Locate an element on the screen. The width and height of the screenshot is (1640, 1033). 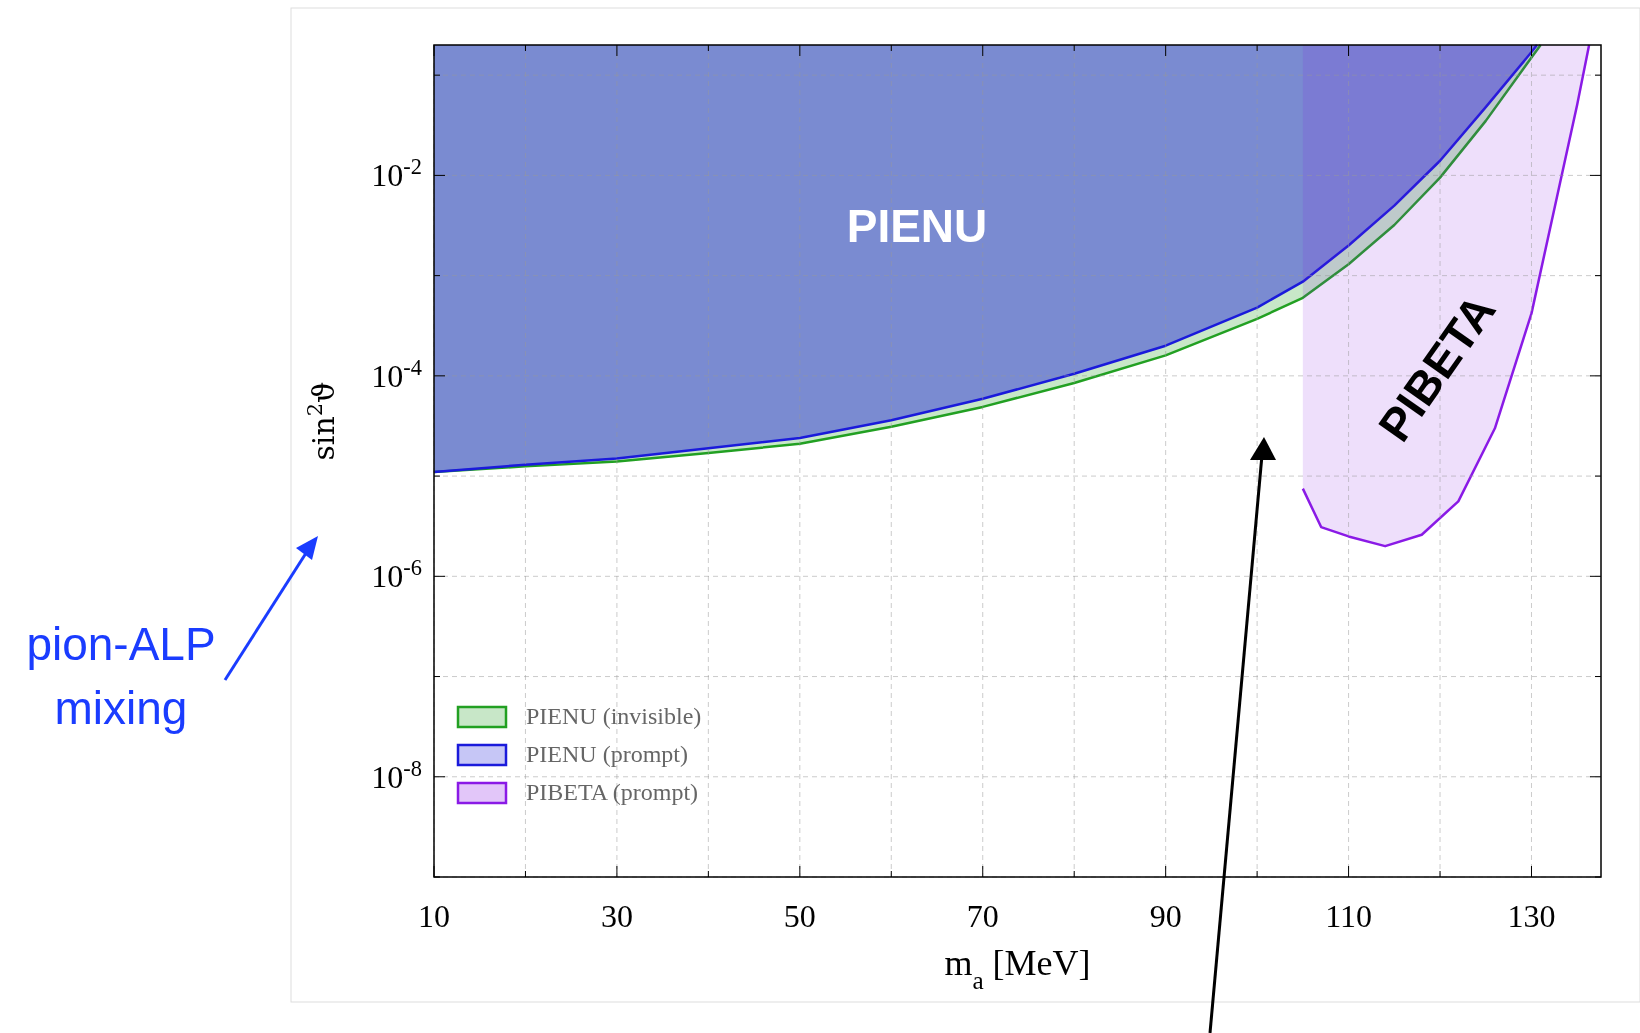
x-tick-label: 10 is located at coordinates (434, 916).